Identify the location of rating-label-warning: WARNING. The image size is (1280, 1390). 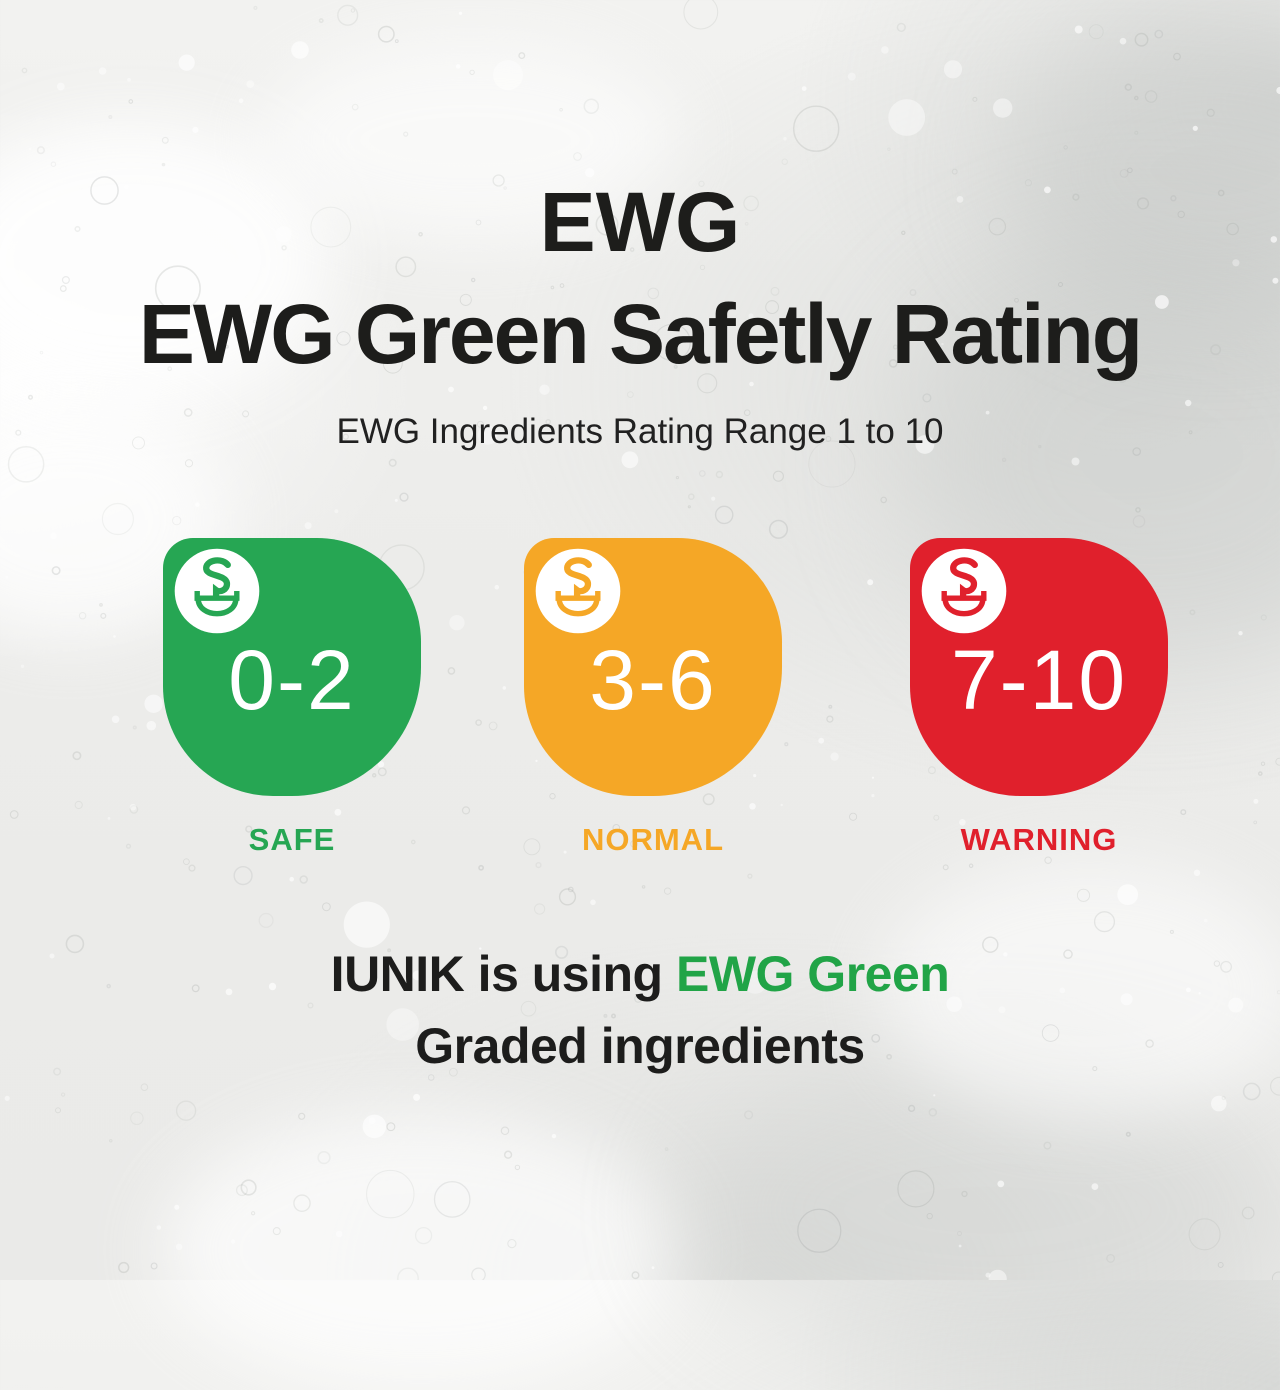
(1039, 839).